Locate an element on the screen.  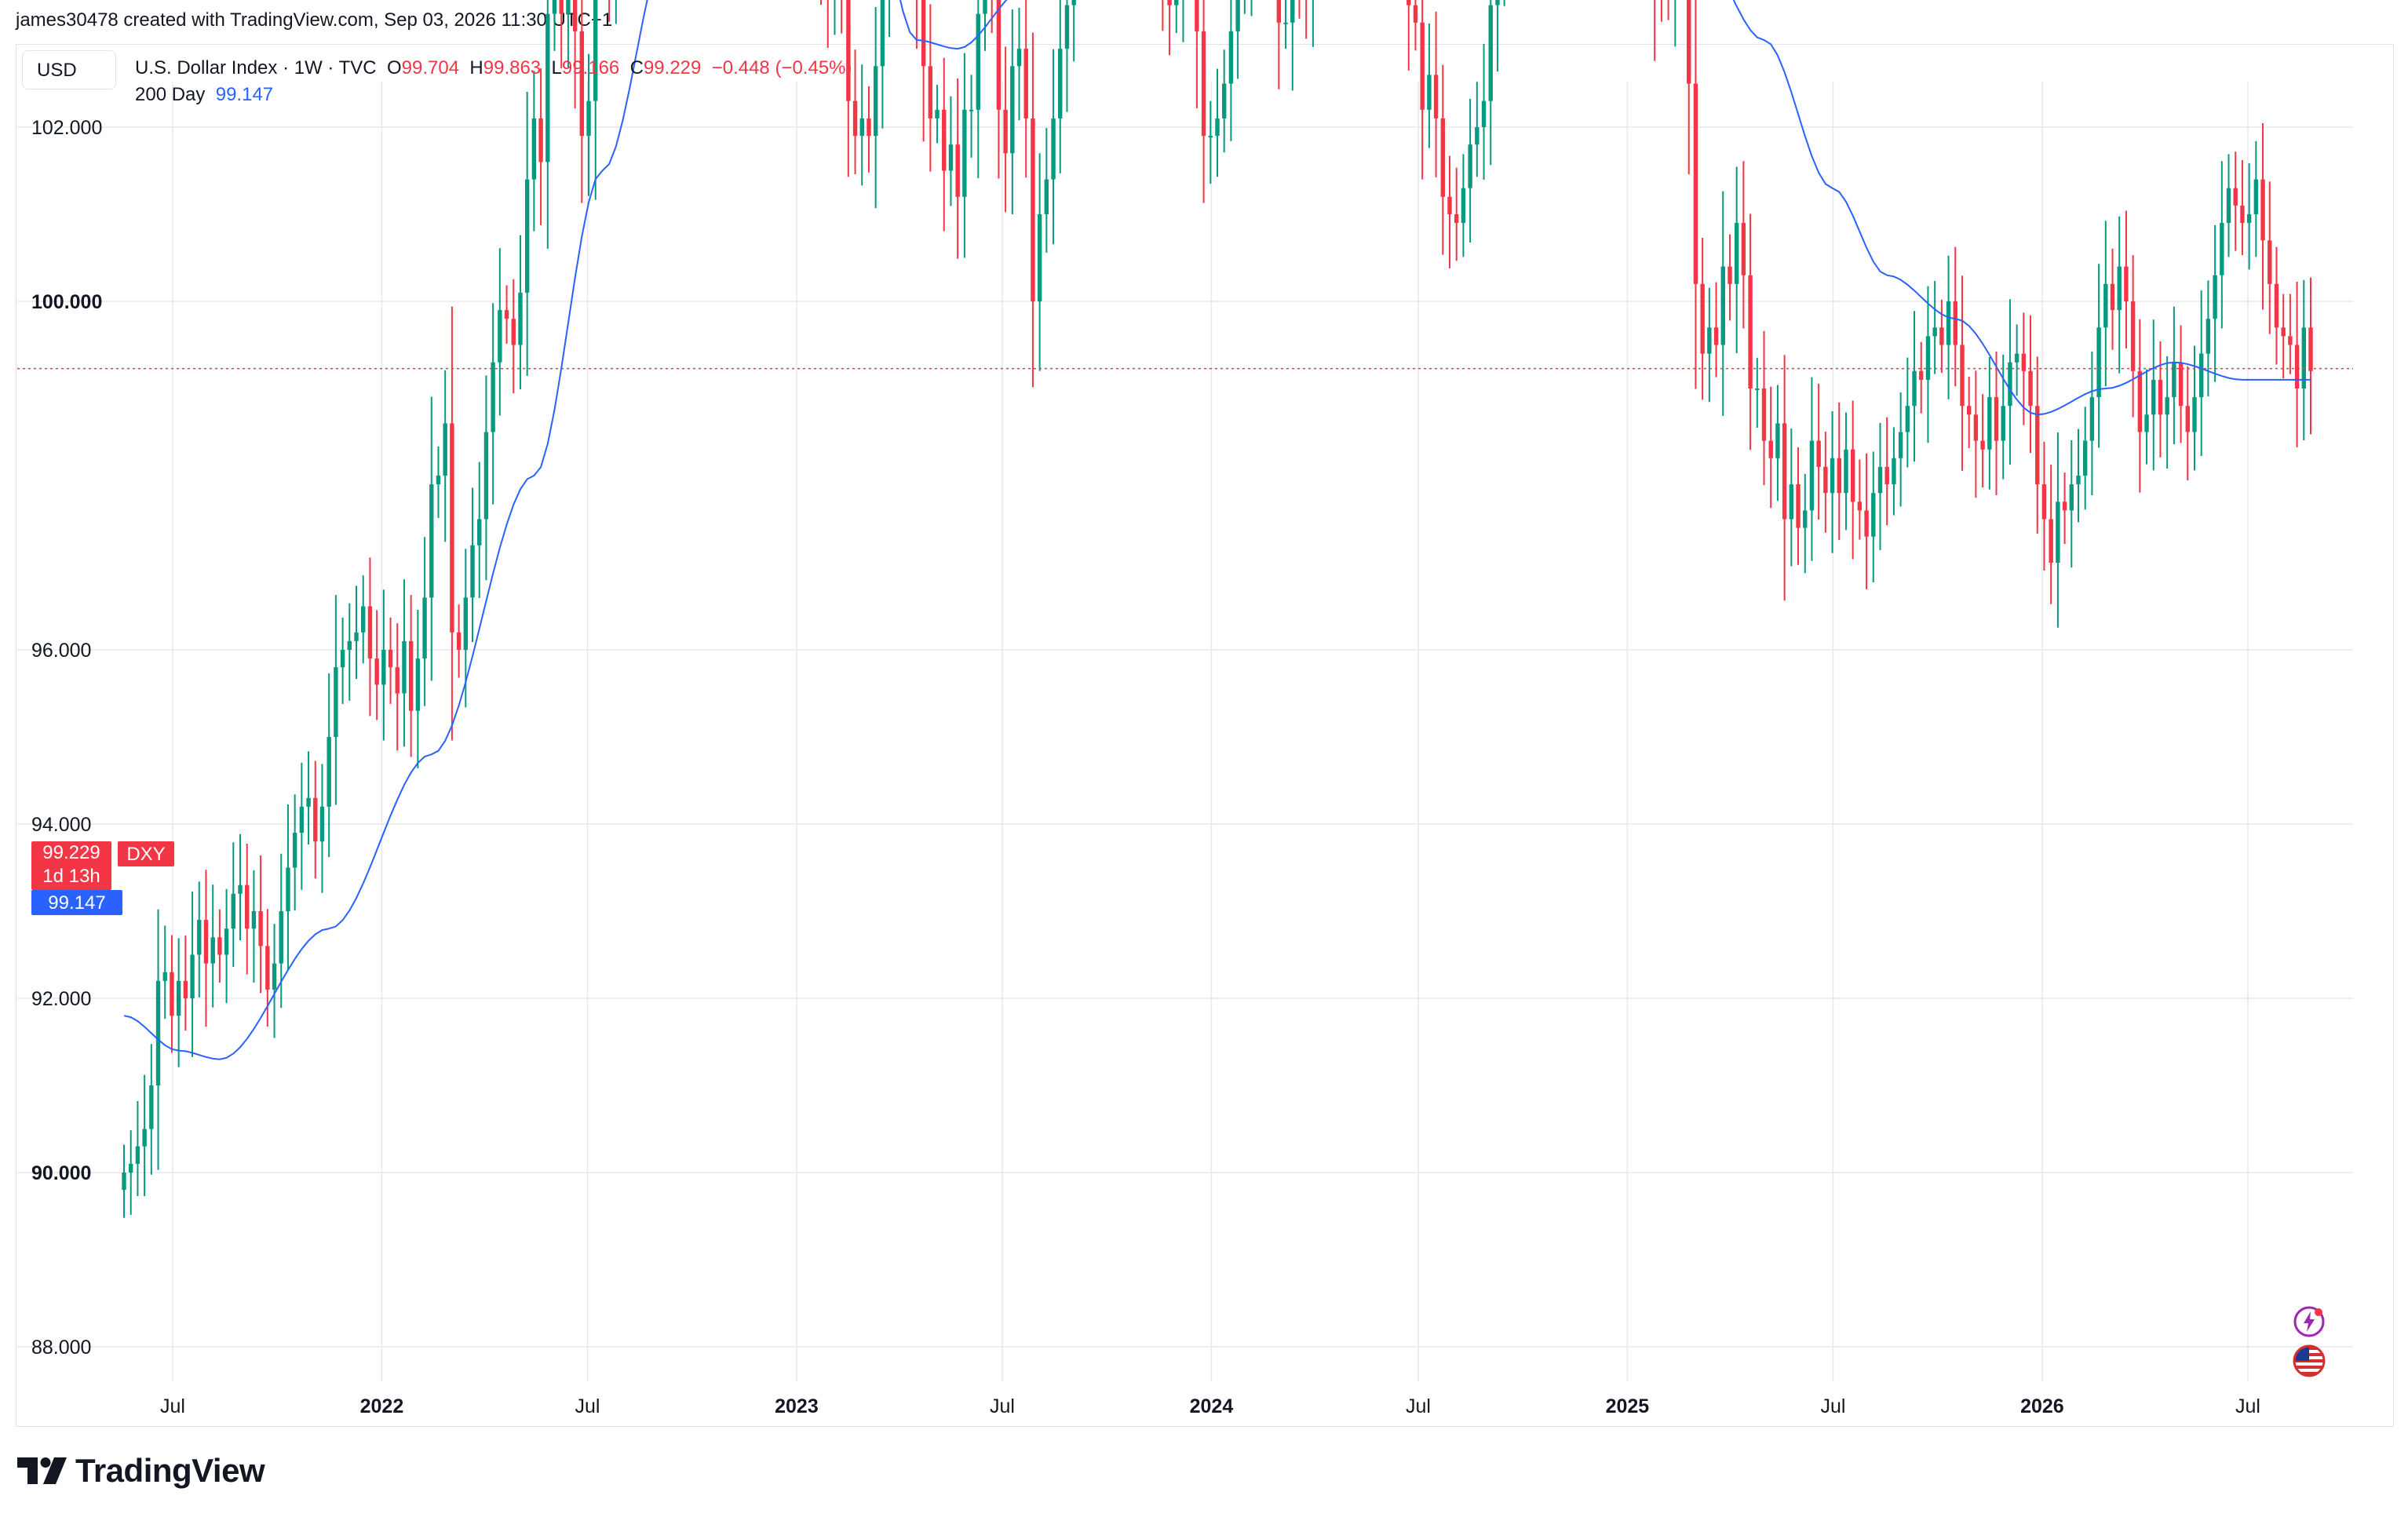
legend-change: −0.448 (−0.45%) is located at coordinates (781, 67).